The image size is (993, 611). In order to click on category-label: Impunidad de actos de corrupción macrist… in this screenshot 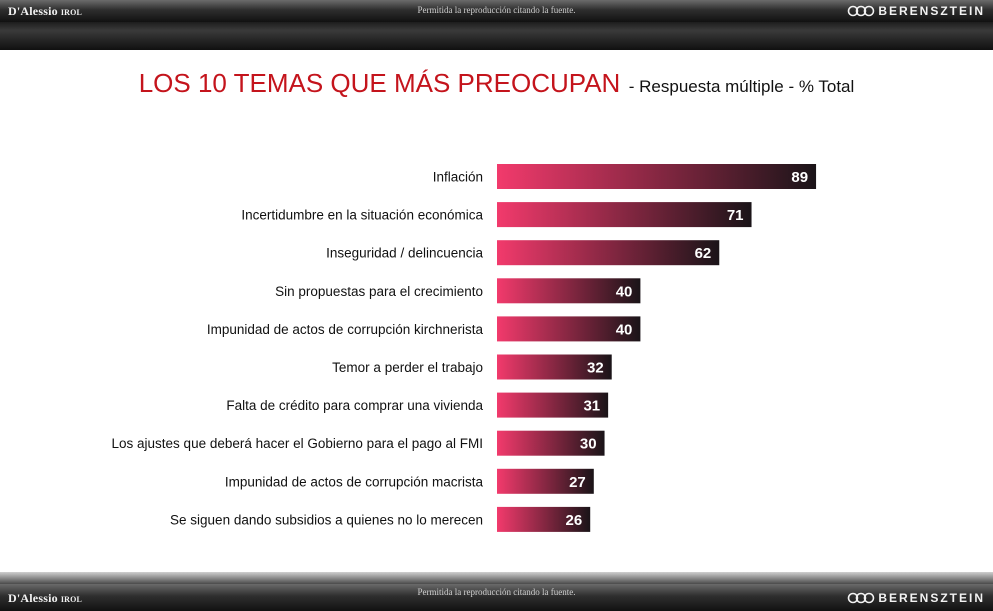, I will do `click(354, 481)`.